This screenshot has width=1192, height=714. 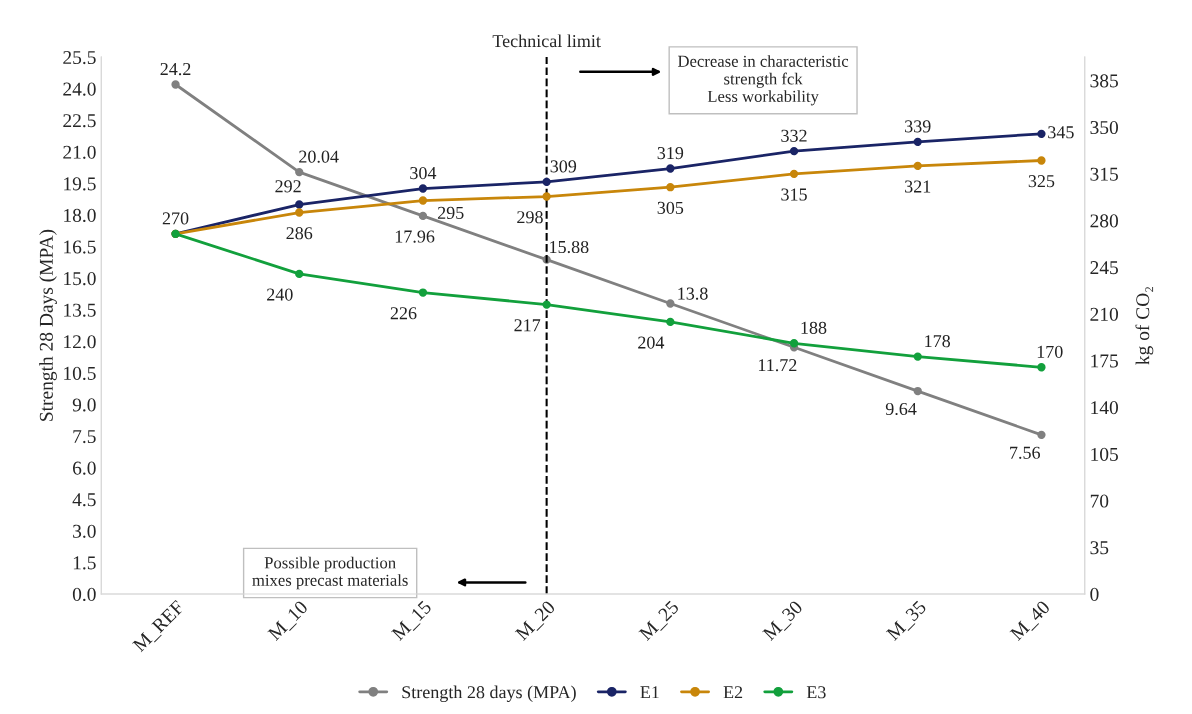 I want to click on data-label: 217, so click(x=527, y=325).